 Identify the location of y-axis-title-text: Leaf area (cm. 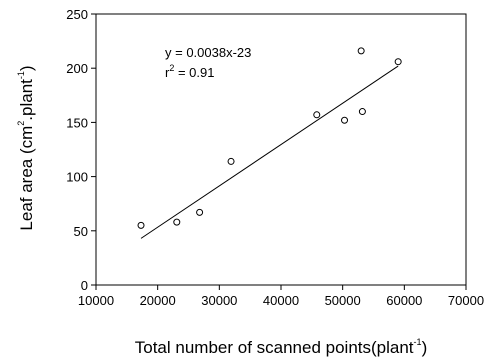
(26, 178).